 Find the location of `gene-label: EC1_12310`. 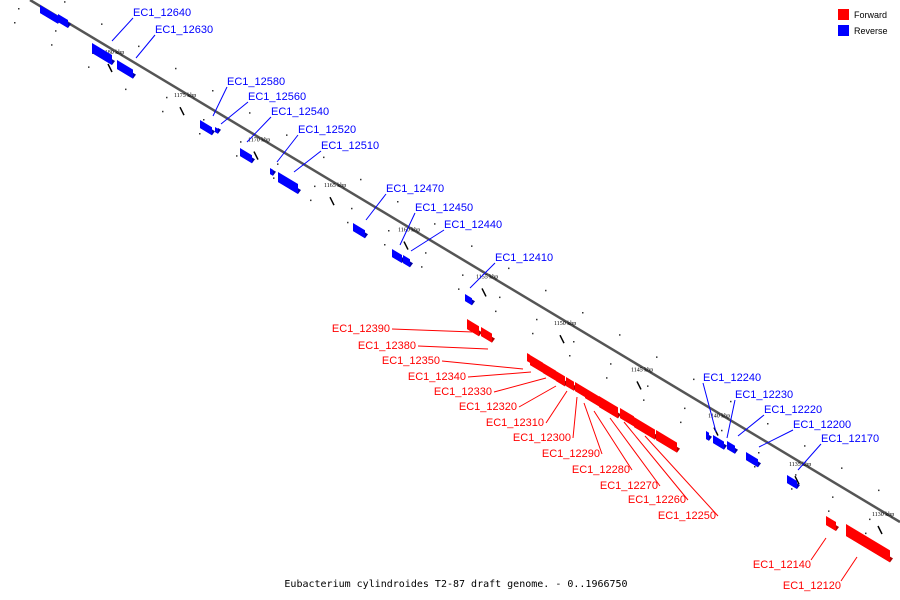

gene-label: EC1_12310 is located at coordinates (515, 423).